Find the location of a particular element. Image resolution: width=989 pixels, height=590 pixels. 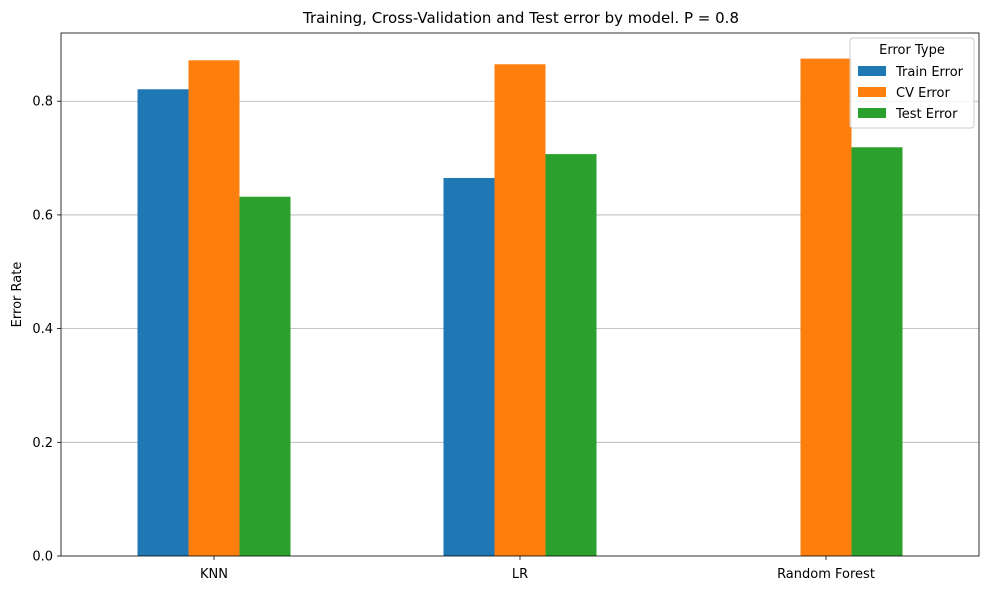

y-tick-label: 0.0 is located at coordinates (42, 557).